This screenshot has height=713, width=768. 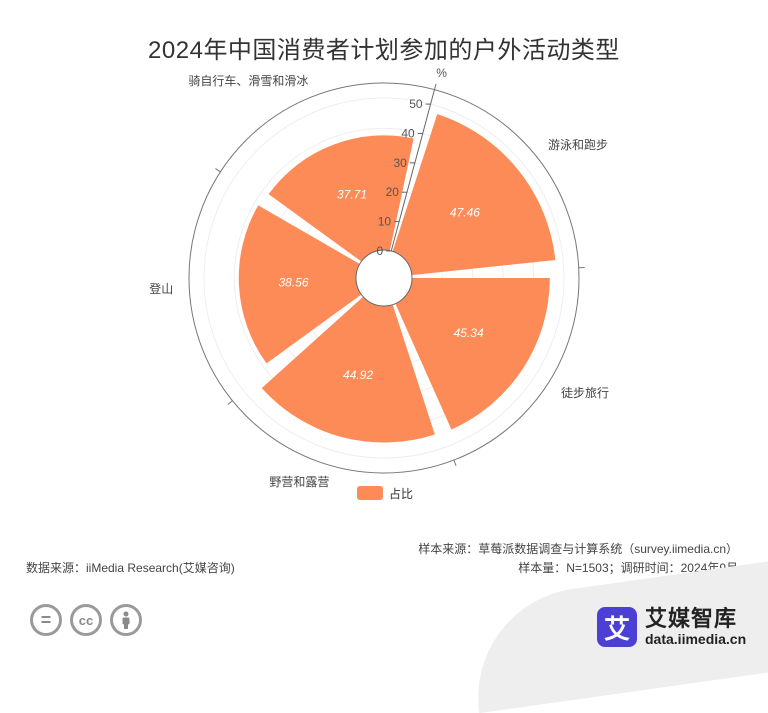 What do you see at coordinates (370, 493) in the screenshot?
I see `legend-swatch` at bounding box center [370, 493].